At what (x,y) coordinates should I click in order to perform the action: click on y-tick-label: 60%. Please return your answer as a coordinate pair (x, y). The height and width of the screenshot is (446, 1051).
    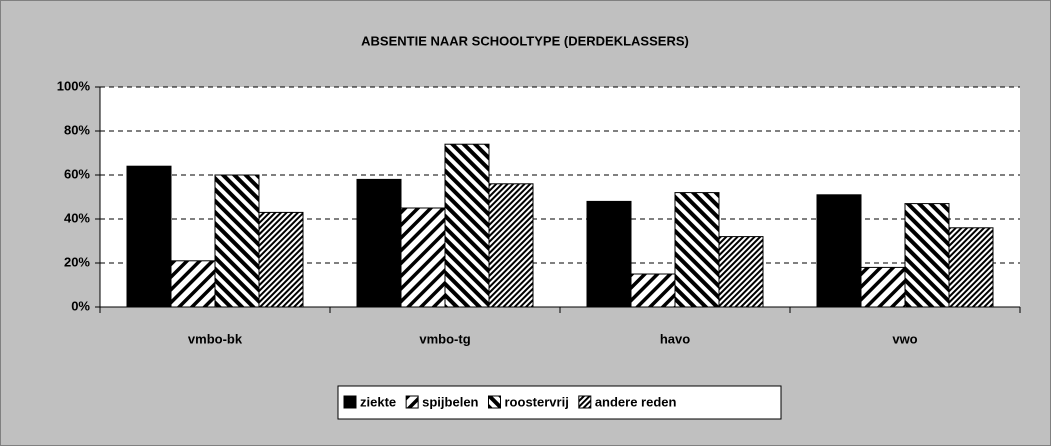
    Looking at the image, I should click on (77, 173).